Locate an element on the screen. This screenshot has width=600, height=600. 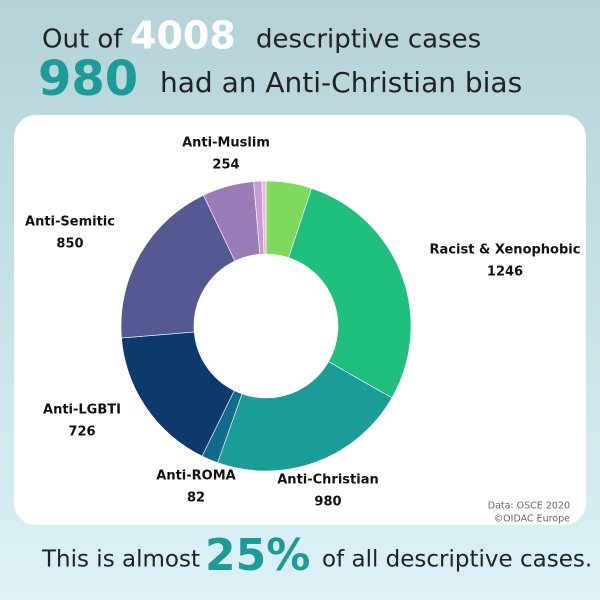
header-middle: descriptive cases is located at coordinates (368, 40).